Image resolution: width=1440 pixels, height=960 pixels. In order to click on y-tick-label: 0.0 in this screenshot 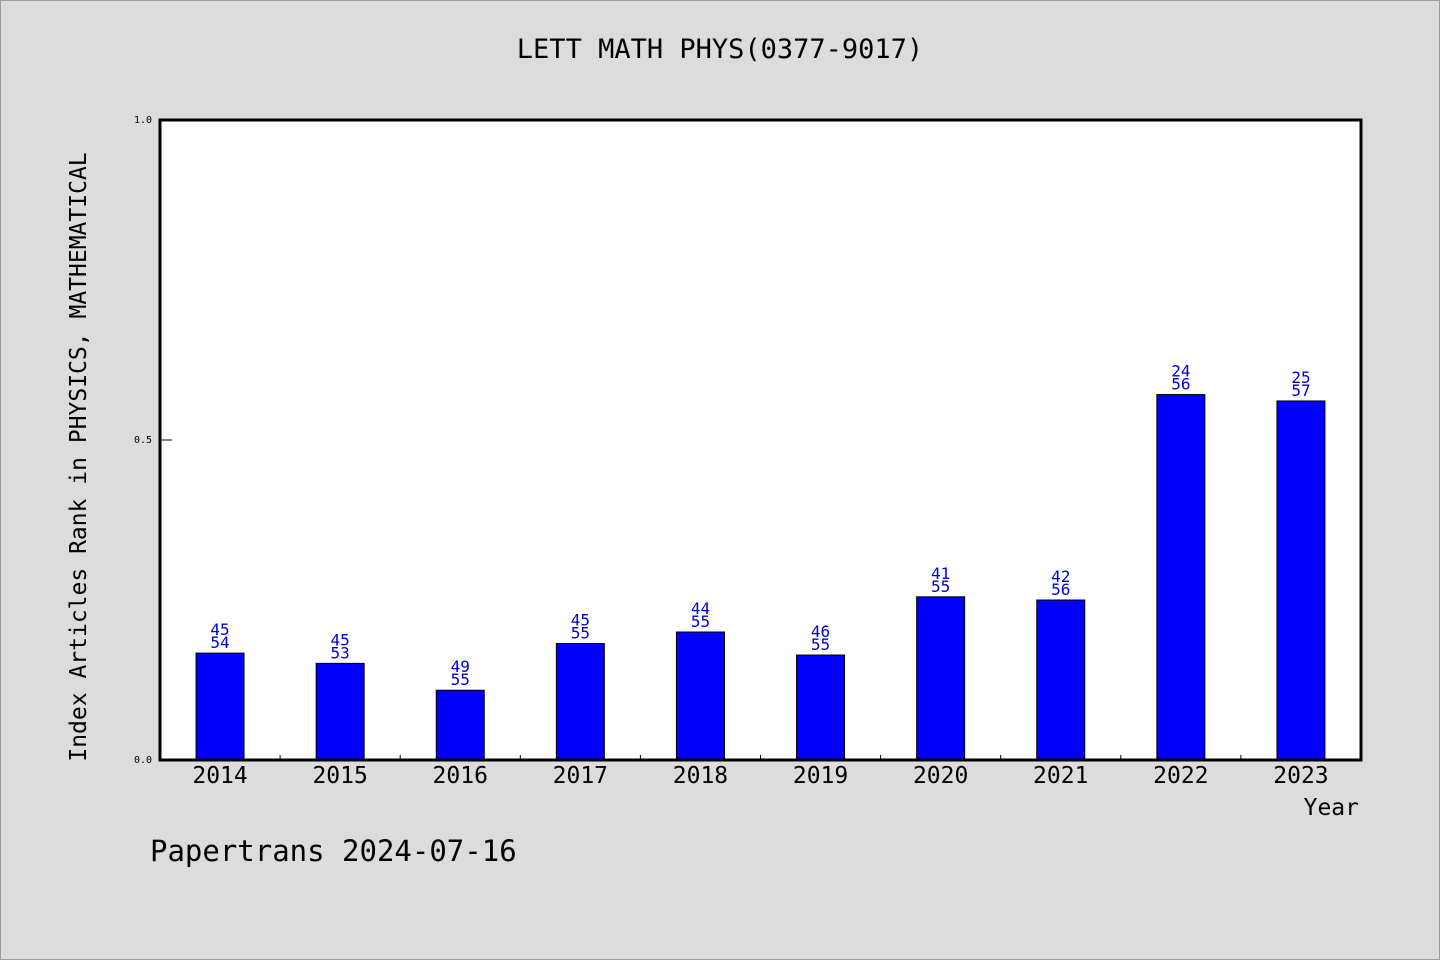, I will do `click(143, 760)`.